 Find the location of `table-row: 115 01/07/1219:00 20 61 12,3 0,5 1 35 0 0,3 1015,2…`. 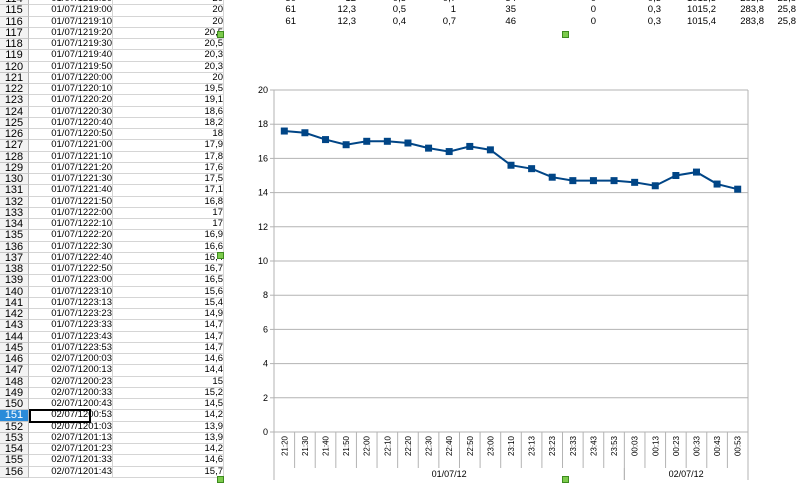

table-row: 115 01/07/1219:00 20 61 12,3 0,5 1 35 0 0,3 1015,2… is located at coordinates (400, 10).